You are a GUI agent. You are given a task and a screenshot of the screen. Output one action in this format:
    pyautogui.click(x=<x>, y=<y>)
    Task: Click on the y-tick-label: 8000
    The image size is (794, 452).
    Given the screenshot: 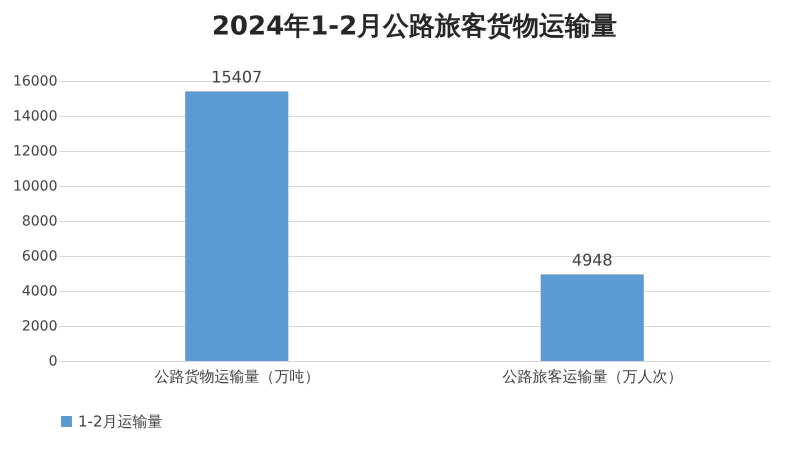 What is the action you would take?
    pyautogui.click(x=40, y=222)
    